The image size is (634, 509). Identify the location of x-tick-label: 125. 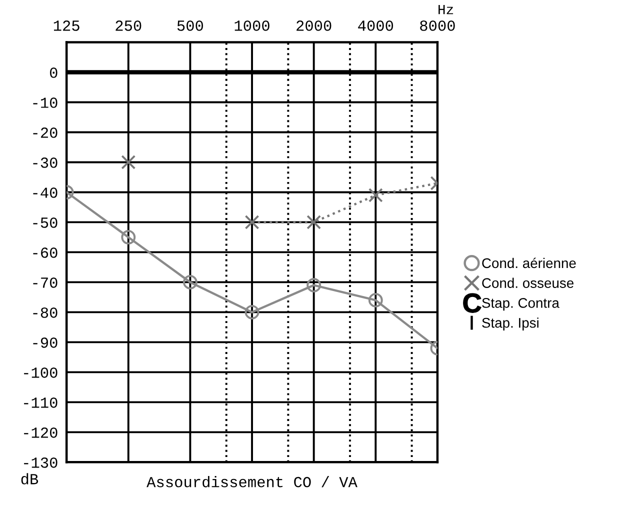
(67, 25).